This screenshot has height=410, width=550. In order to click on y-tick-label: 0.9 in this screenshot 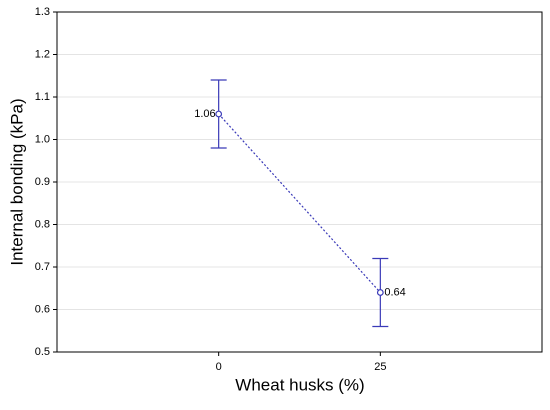, I will do `click(42, 182)`.